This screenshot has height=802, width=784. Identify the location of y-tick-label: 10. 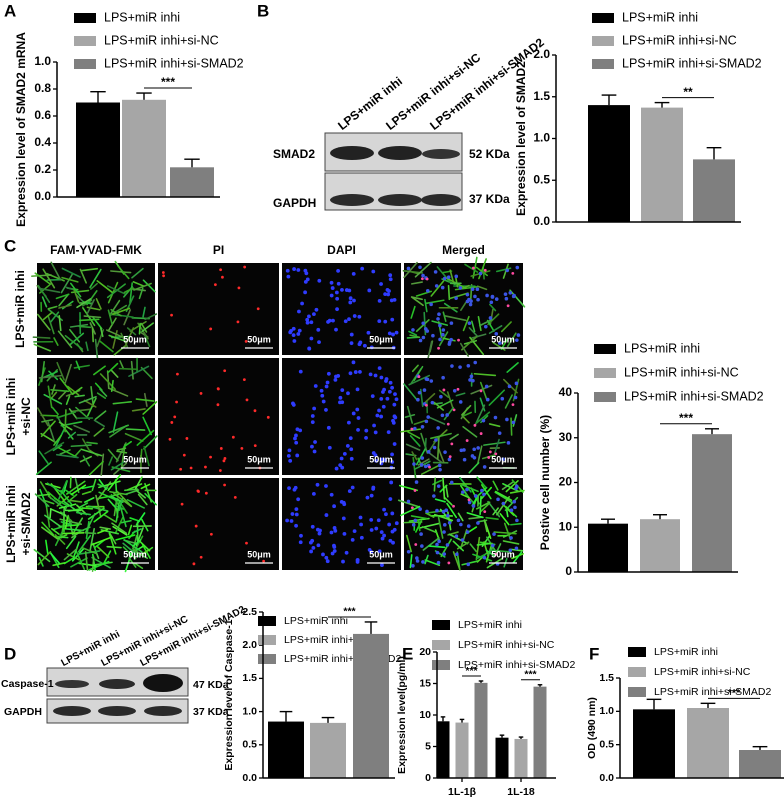
(566, 526).